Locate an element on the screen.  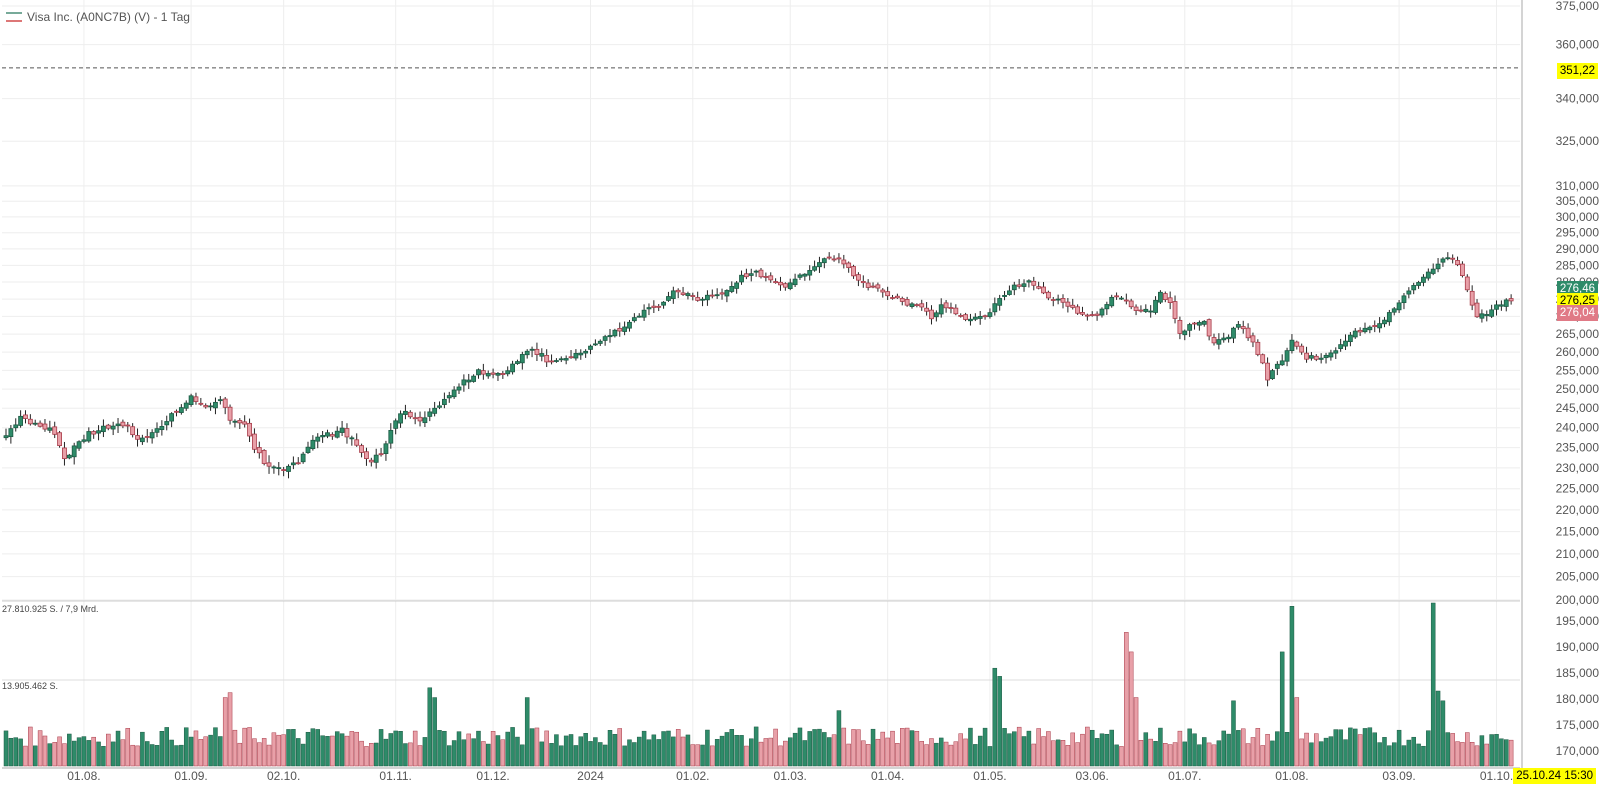
x-tick-label: 01.11. is located at coordinates (395, 776).